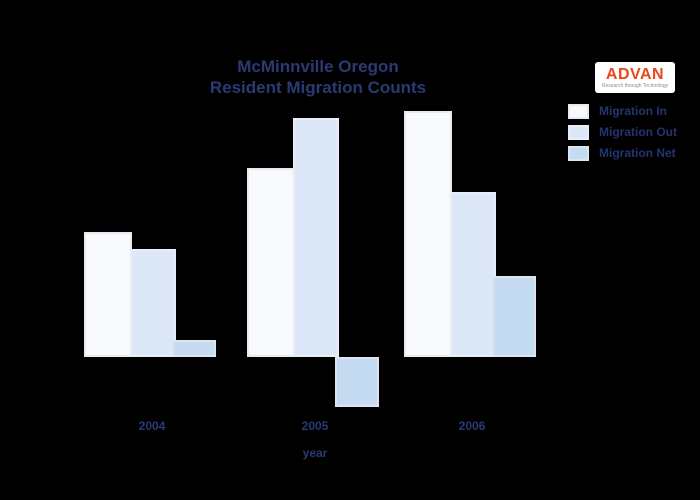  What do you see at coordinates (108, 294) in the screenshot?
I see `bar-in-2004` at bounding box center [108, 294].